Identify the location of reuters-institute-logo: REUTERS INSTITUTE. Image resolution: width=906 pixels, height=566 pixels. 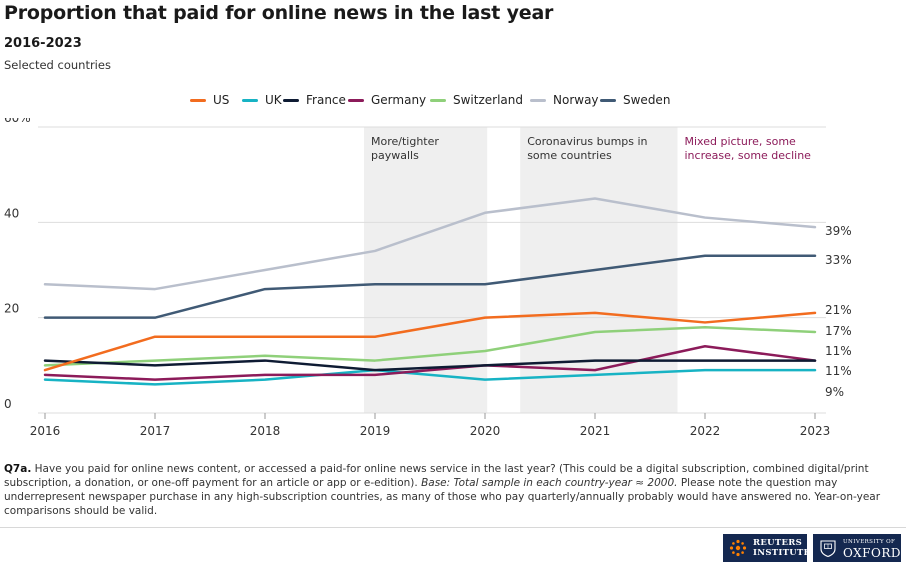
(767, 548).